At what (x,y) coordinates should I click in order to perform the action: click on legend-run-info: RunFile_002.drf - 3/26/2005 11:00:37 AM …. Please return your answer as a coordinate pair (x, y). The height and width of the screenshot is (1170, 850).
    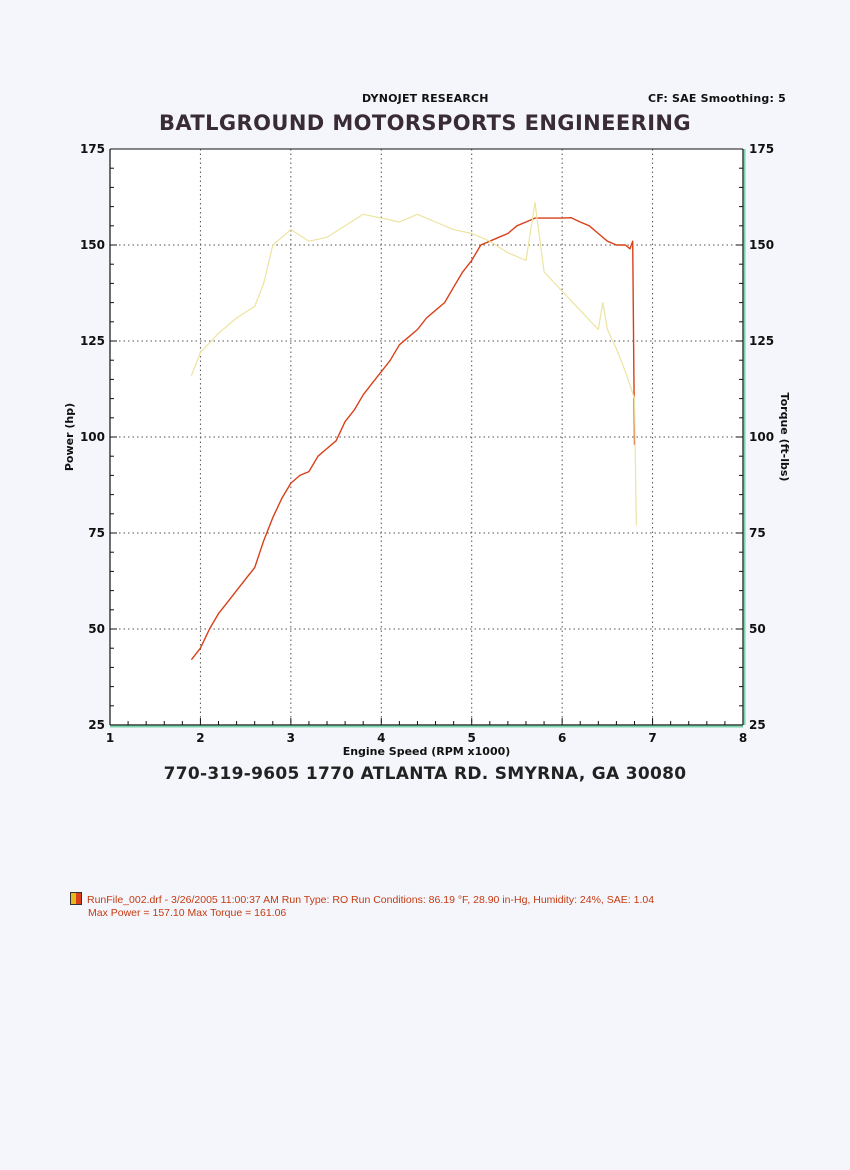
    Looking at the image, I should click on (371, 900).